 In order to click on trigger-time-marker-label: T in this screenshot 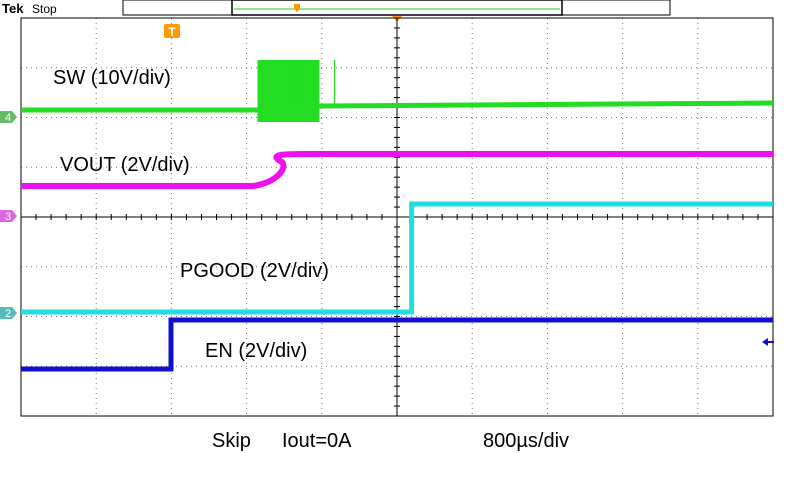, I will do `click(172, 32)`.